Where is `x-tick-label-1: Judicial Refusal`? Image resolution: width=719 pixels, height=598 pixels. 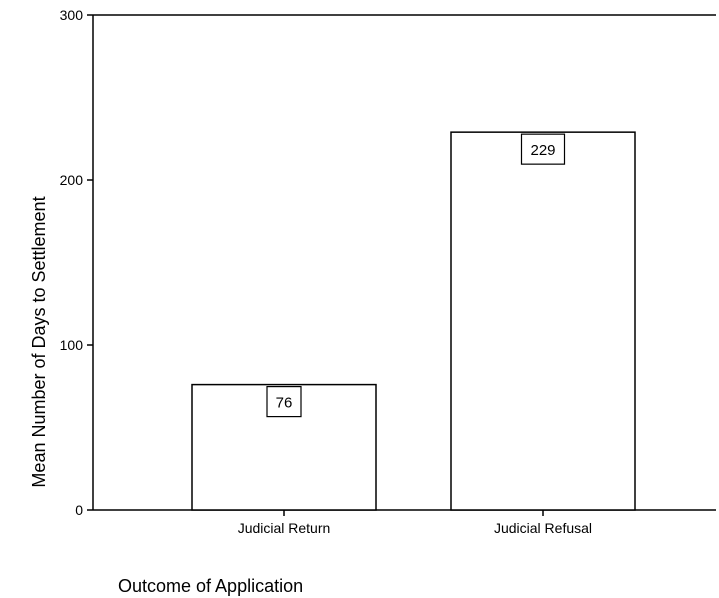
x-tick-label-1: Judicial Refusal is located at coordinates (543, 528).